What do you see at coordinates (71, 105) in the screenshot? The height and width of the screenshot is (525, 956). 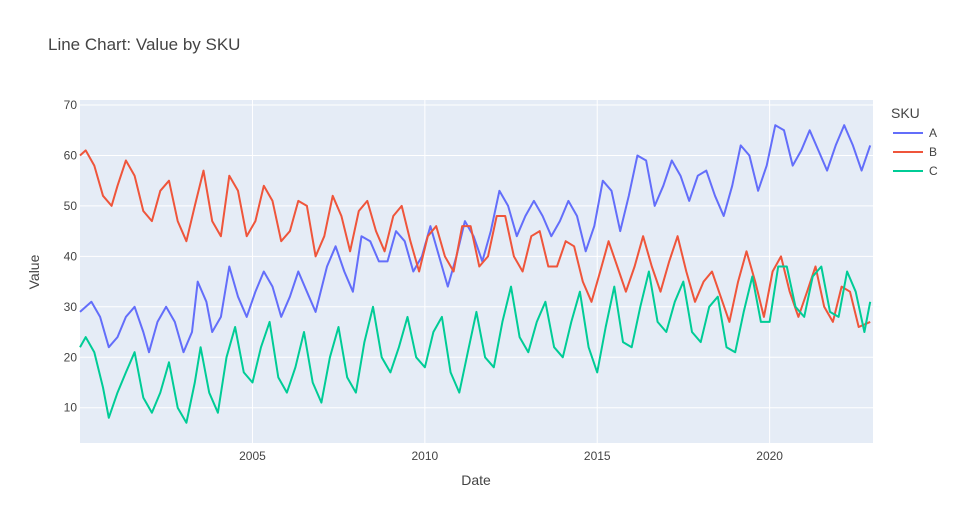 I see `y-tick-label: 70` at bounding box center [71, 105].